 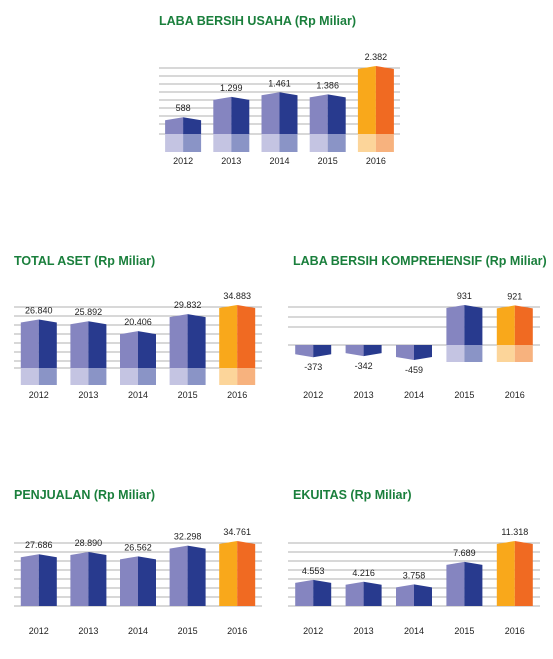 What do you see at coordinates (257, 21) in the screenshot?
I see `chart-title-laba-bersih-usaha: LABA BERSIH USAHA (Rp Miliar)` at bounding box center [257, 21].